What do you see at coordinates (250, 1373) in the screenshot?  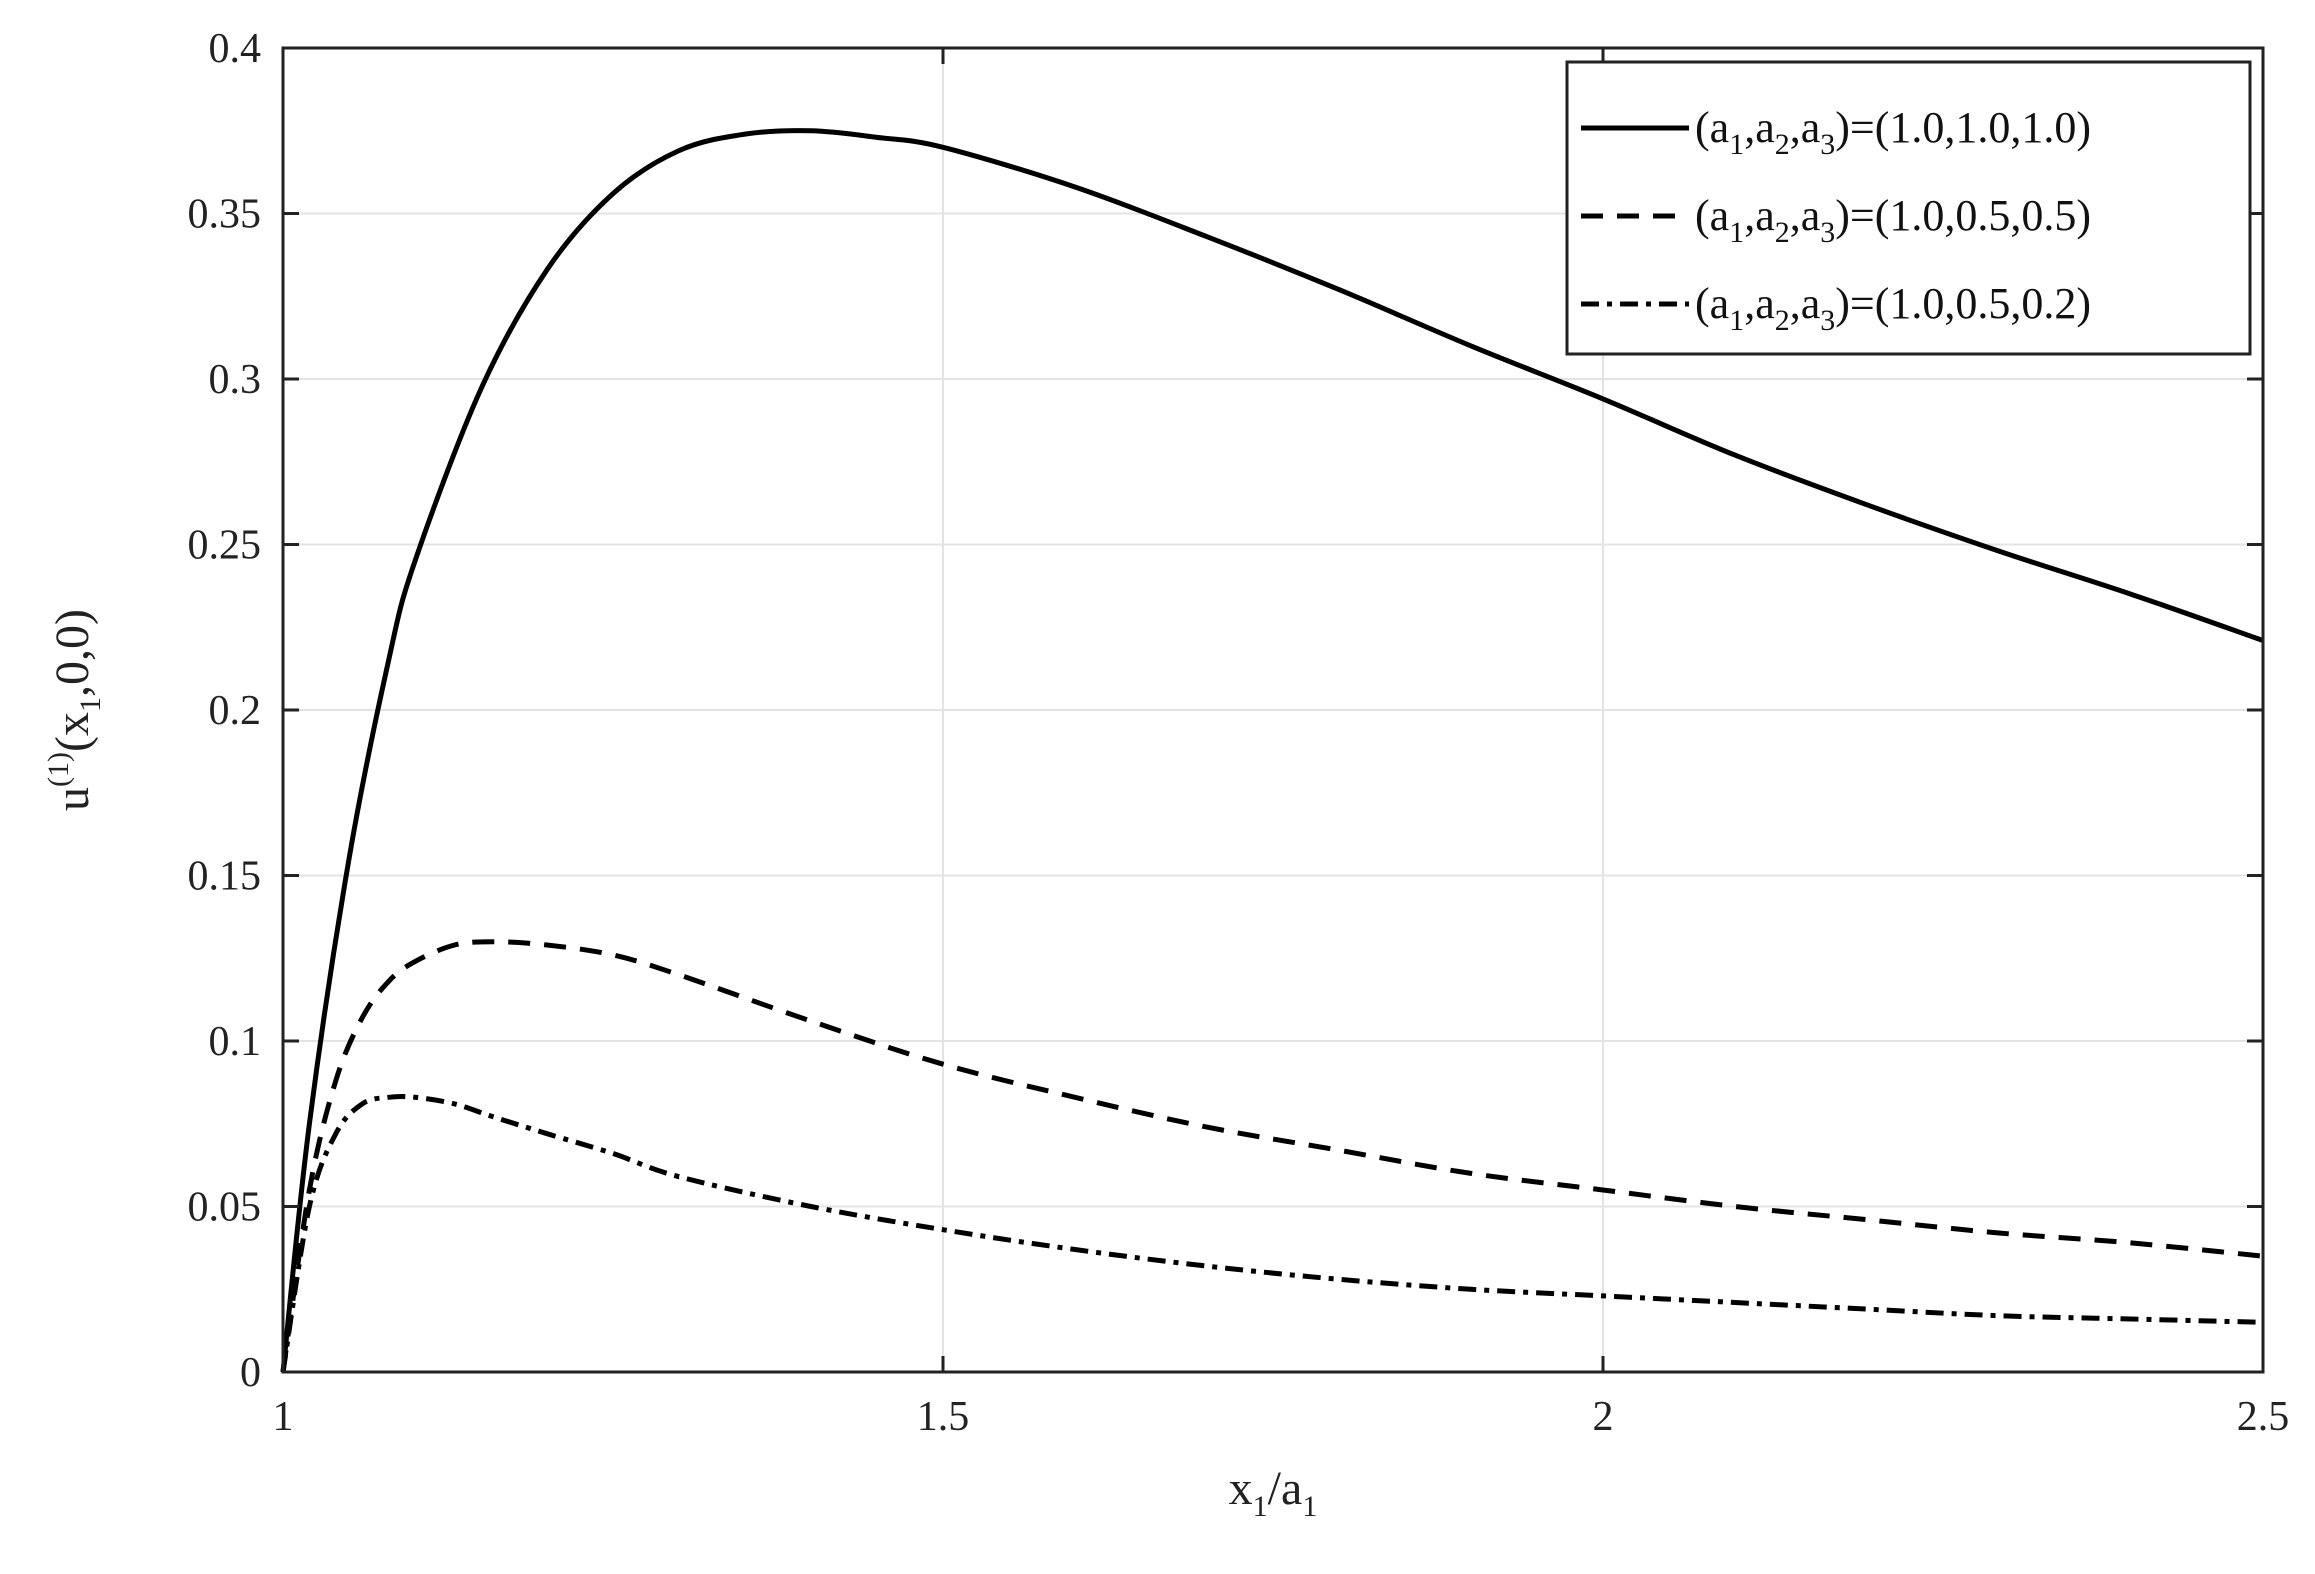 I see `y-tick-label: 0` at bounding box center [250, 1373].